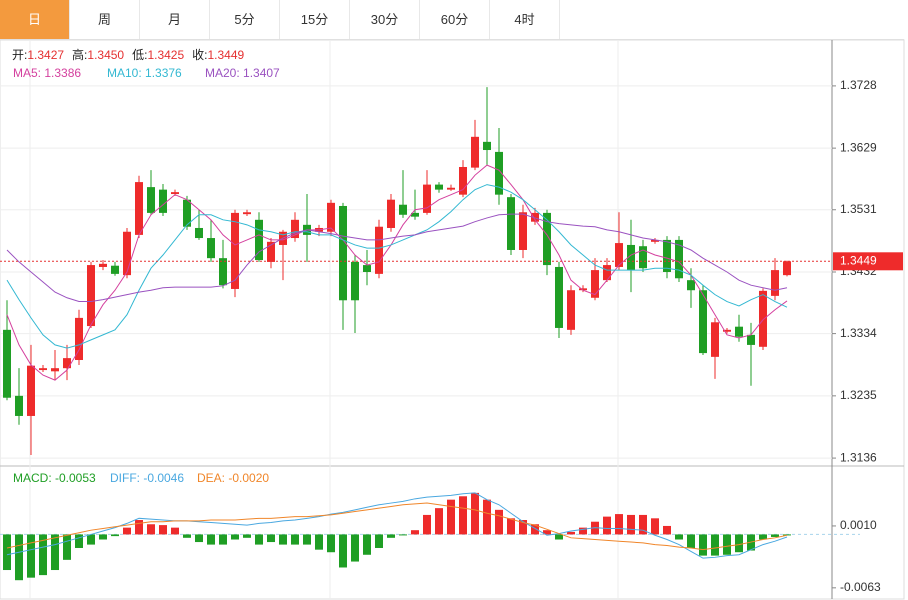 This screenshot has height=600, width=908. Describe the element at coordinates (245, 19) in the screenshot. I see `period-tab: 5分` at that location.